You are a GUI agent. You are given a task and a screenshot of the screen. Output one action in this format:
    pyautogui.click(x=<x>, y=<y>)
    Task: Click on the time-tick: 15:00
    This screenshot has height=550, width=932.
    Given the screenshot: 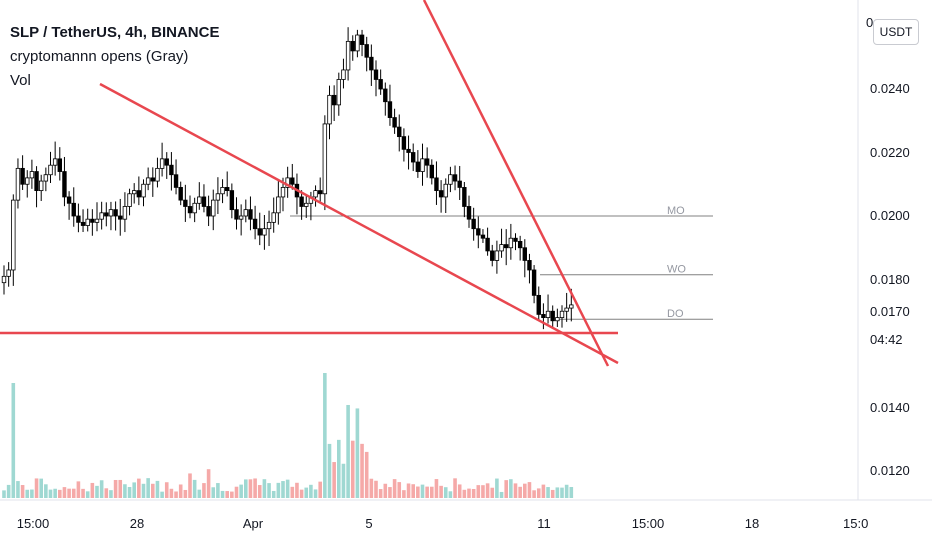 What is the action you would take?
    pyautogui.click(x=33, y=523)
    